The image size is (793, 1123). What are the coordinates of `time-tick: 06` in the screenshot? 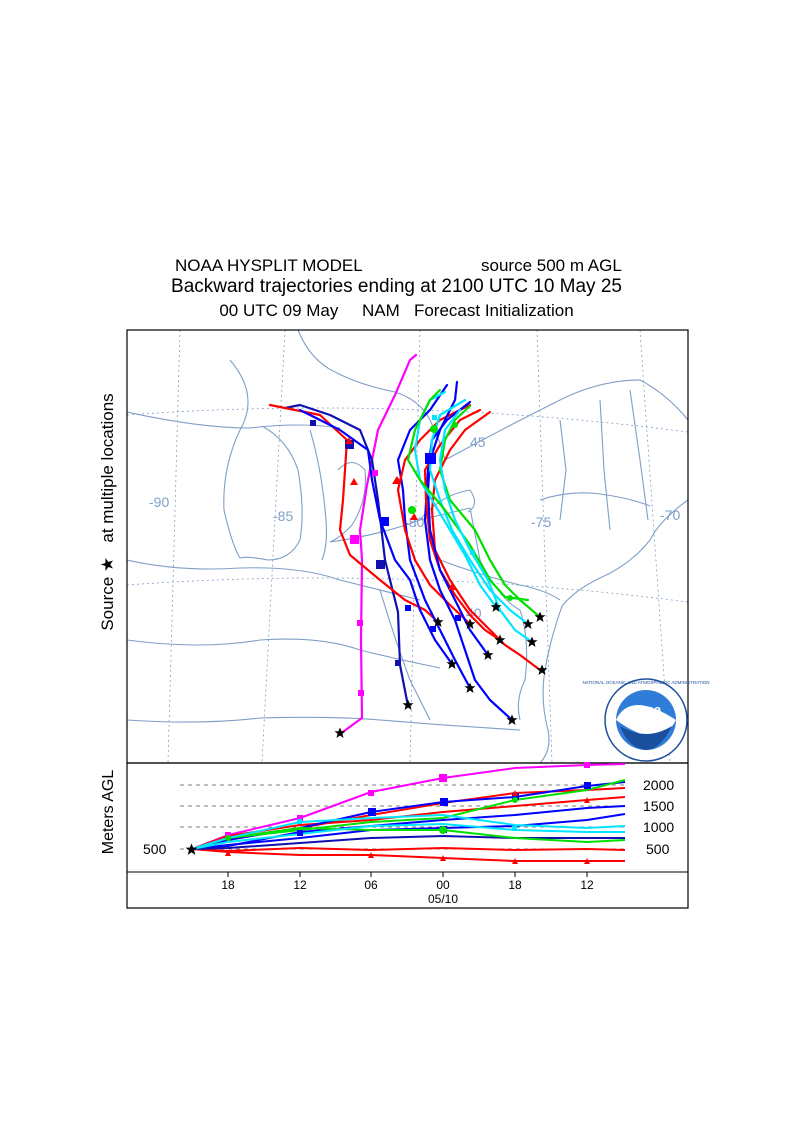 It's located at (371, 885).